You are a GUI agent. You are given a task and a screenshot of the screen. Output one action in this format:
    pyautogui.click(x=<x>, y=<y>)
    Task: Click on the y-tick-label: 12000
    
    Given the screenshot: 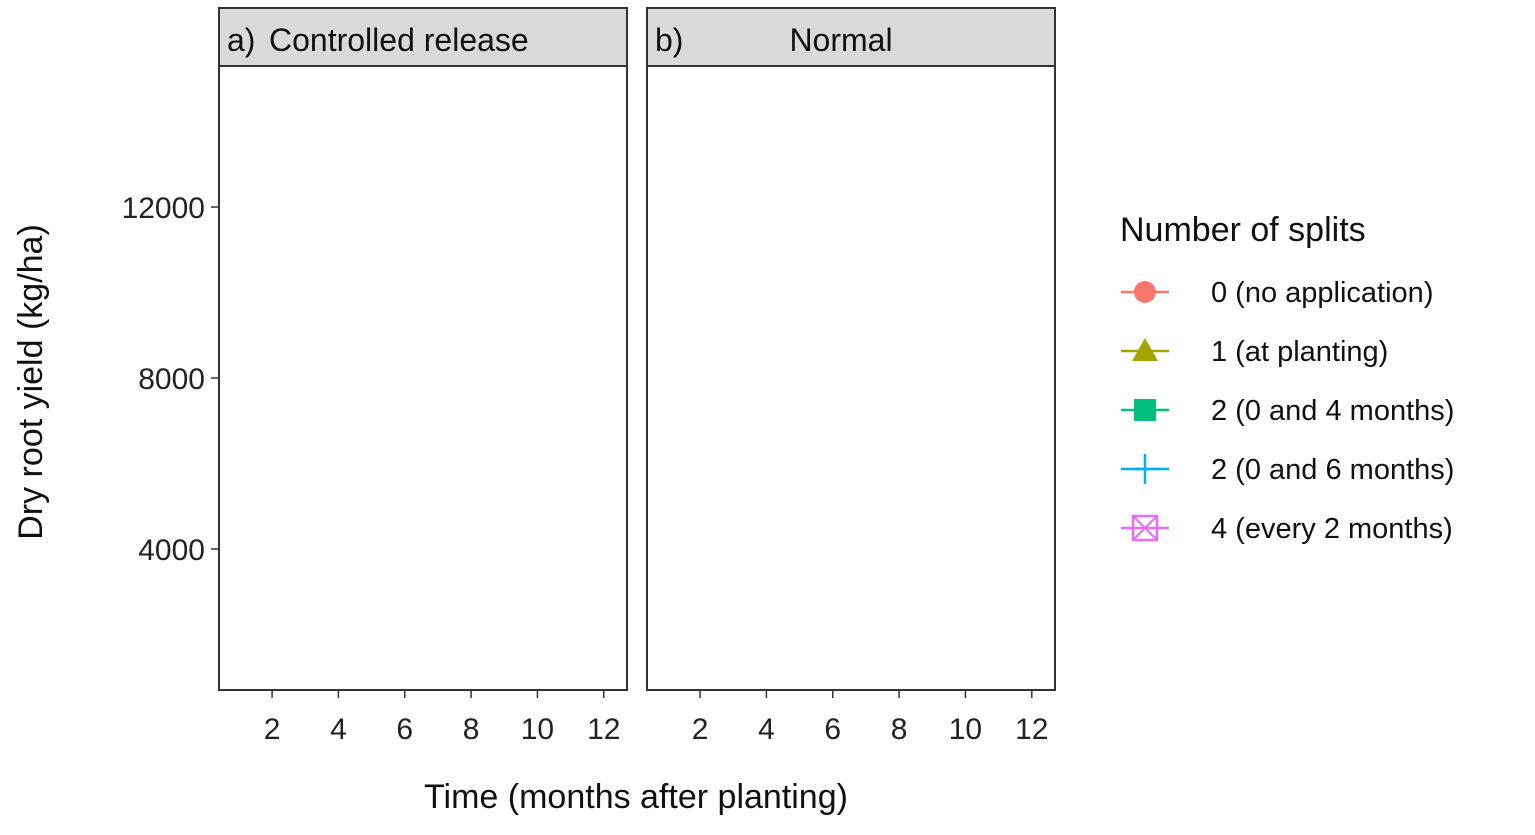 What is the action you would take?
    pyautogui.click(x=163, y=208)
    